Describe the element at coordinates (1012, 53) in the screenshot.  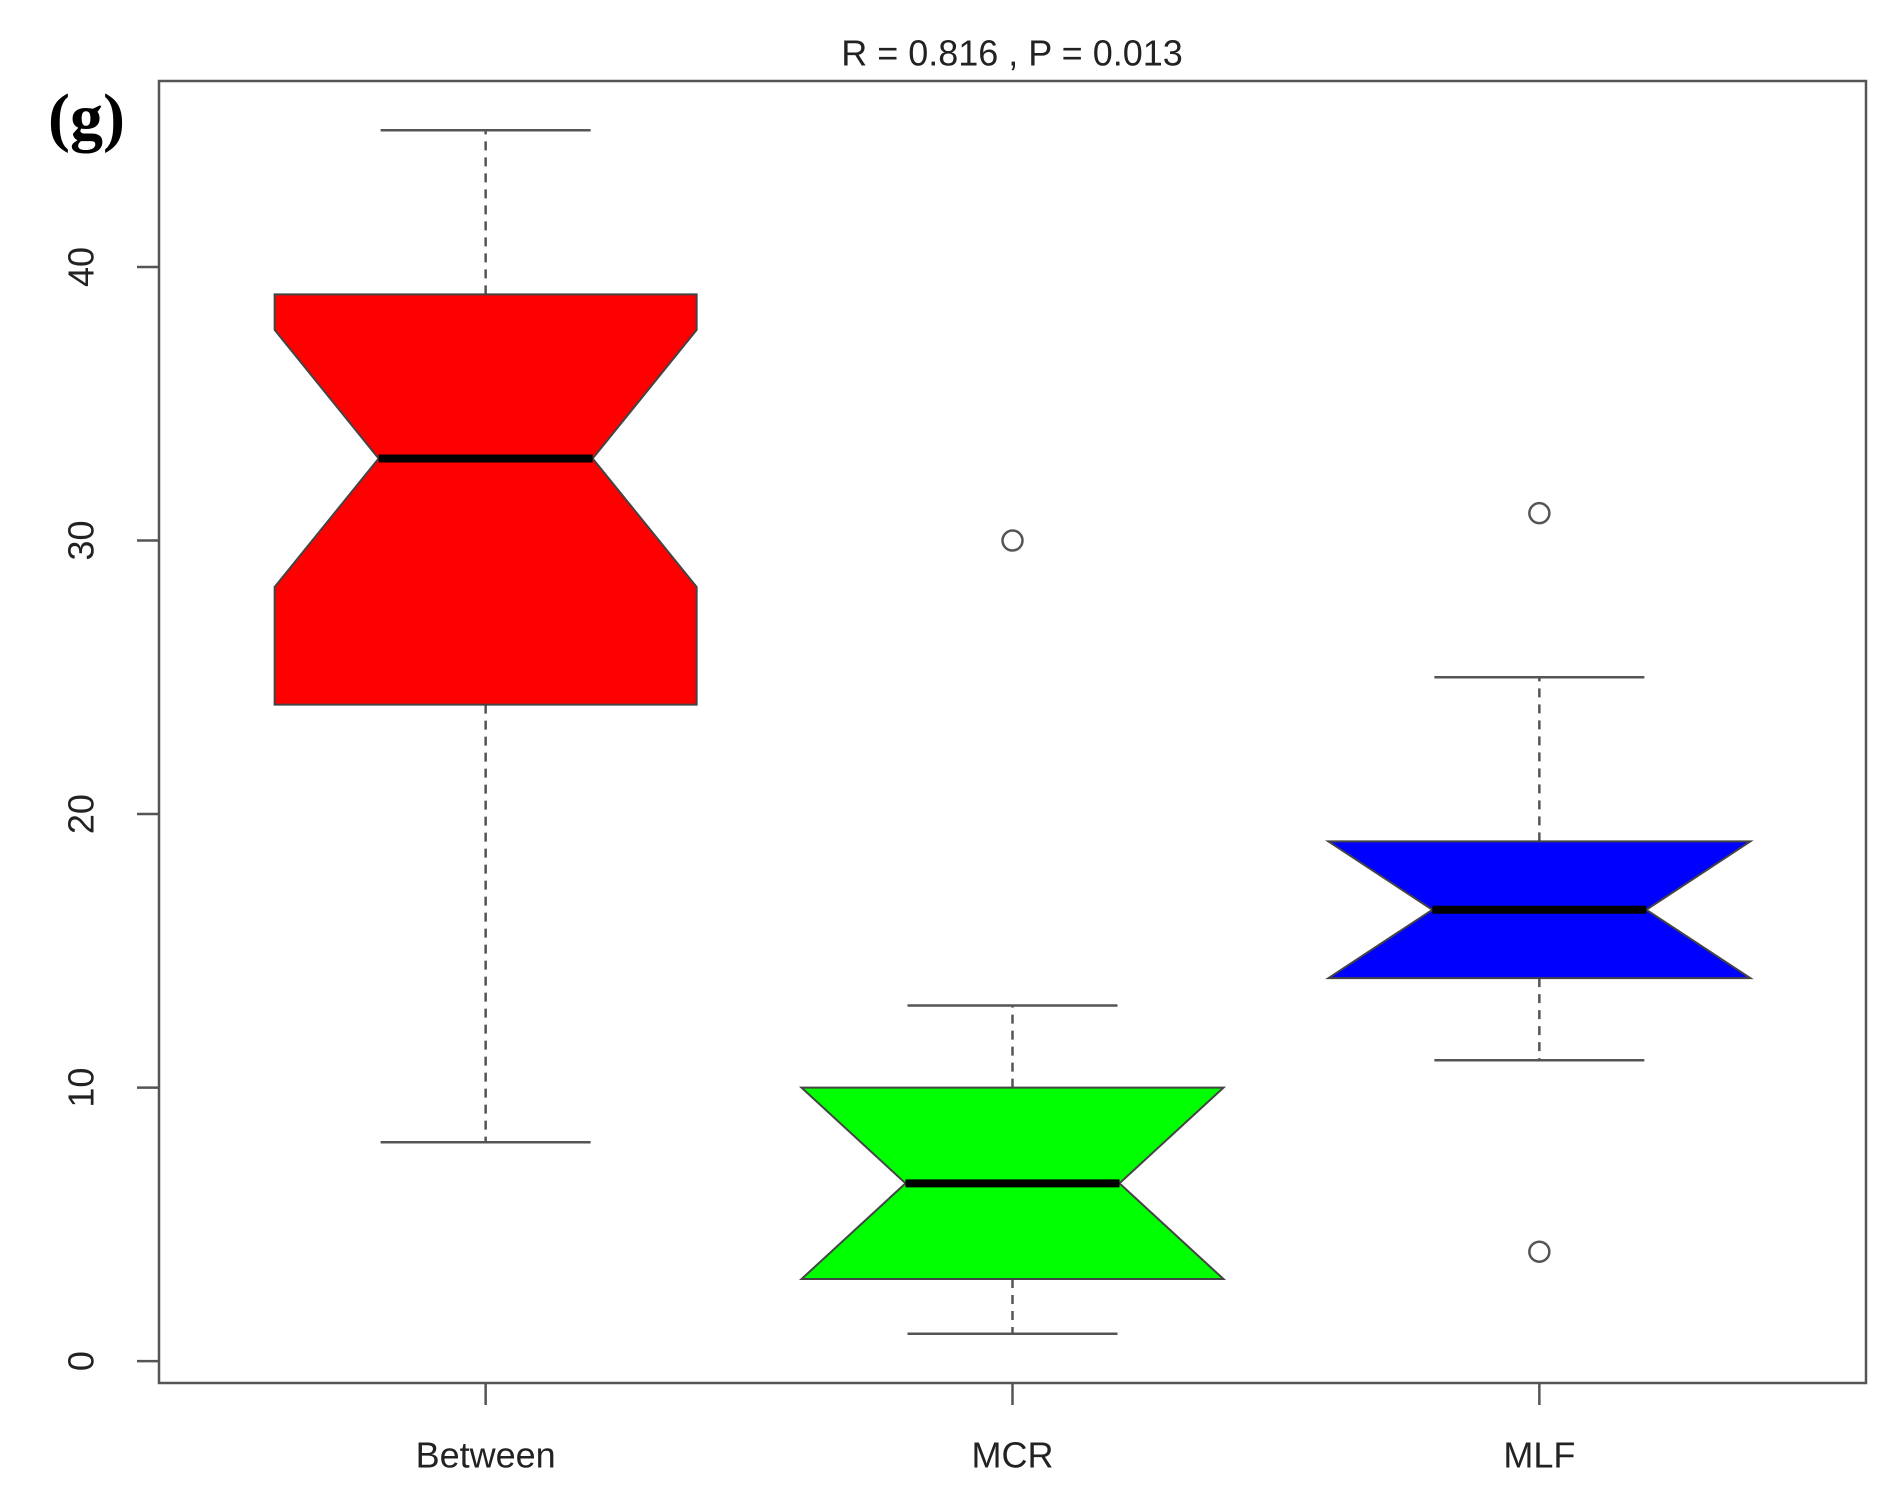
I see `chart-title: R = 0.816 , P = 0.013` at that location.